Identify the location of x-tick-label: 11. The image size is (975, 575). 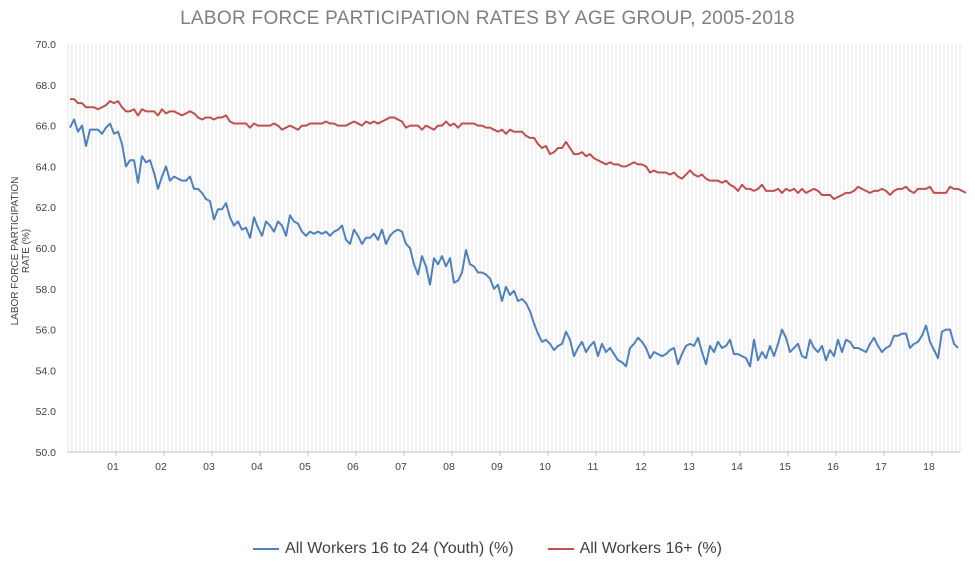
(593, 467).